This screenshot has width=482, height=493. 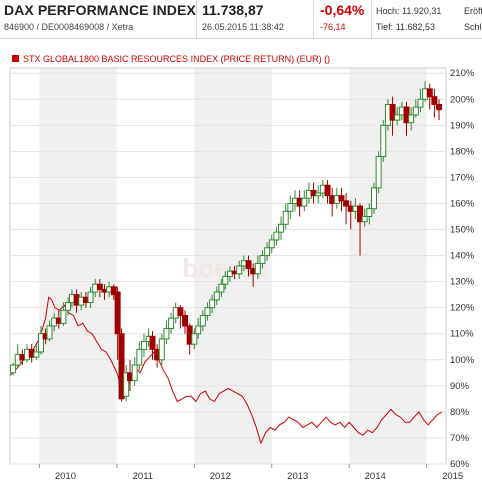 I want to click on low-value: 11.682,53, so click(x=415, y=27).